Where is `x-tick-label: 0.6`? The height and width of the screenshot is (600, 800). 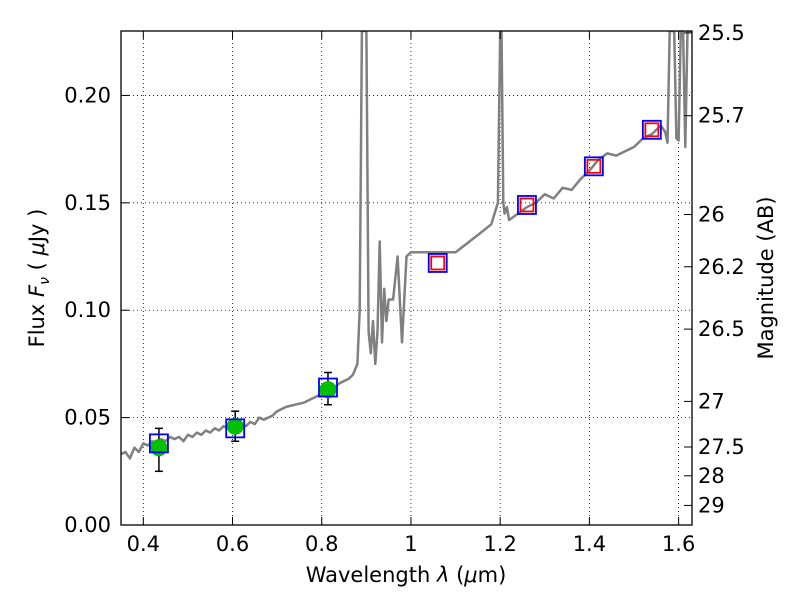
x-tick-label: 0.6 is located at coordinates (232, 544).